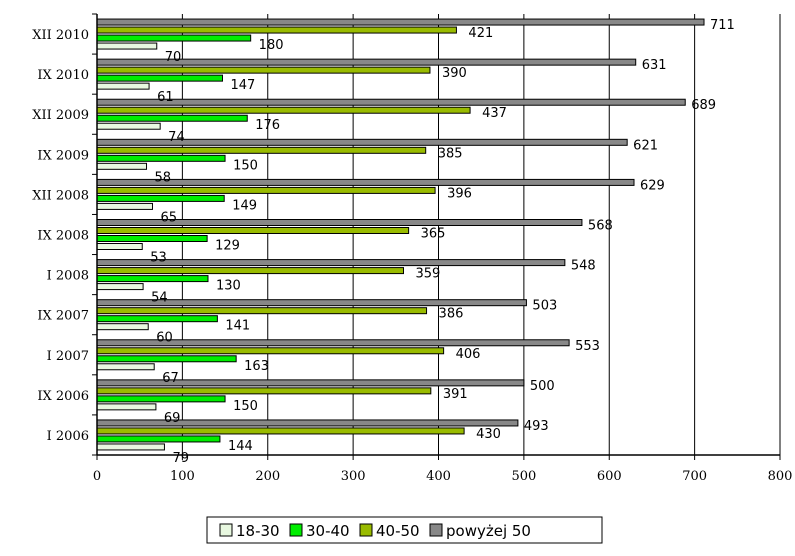 This screenshot has height=556, width=795. What do you see at coordinates (63, 396) in the screenshot?
I see `category-label: IX 2006` at bounding box center [63, 396].